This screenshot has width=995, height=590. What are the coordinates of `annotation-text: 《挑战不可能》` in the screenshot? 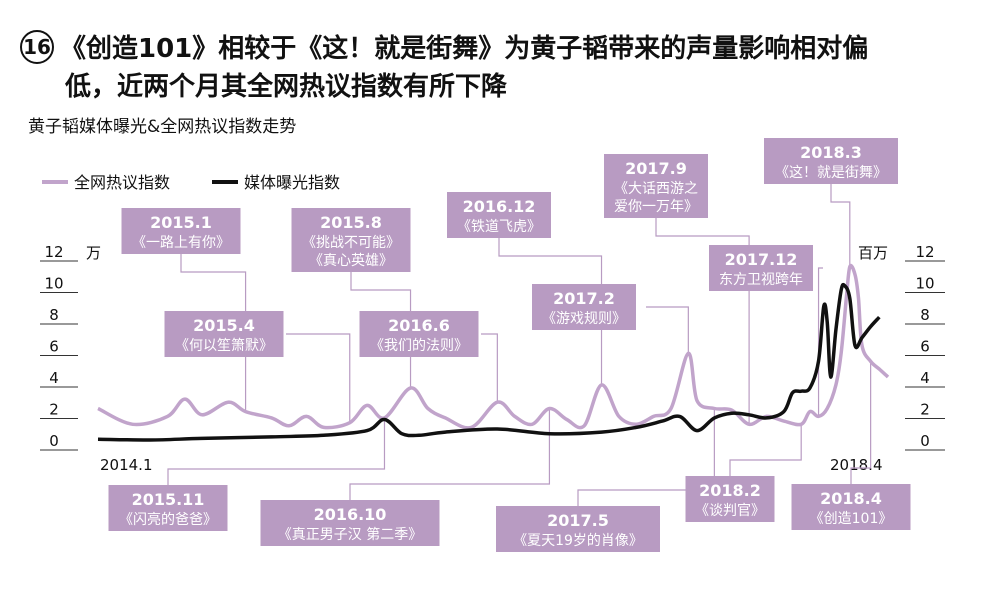 It's located at (351, 243).